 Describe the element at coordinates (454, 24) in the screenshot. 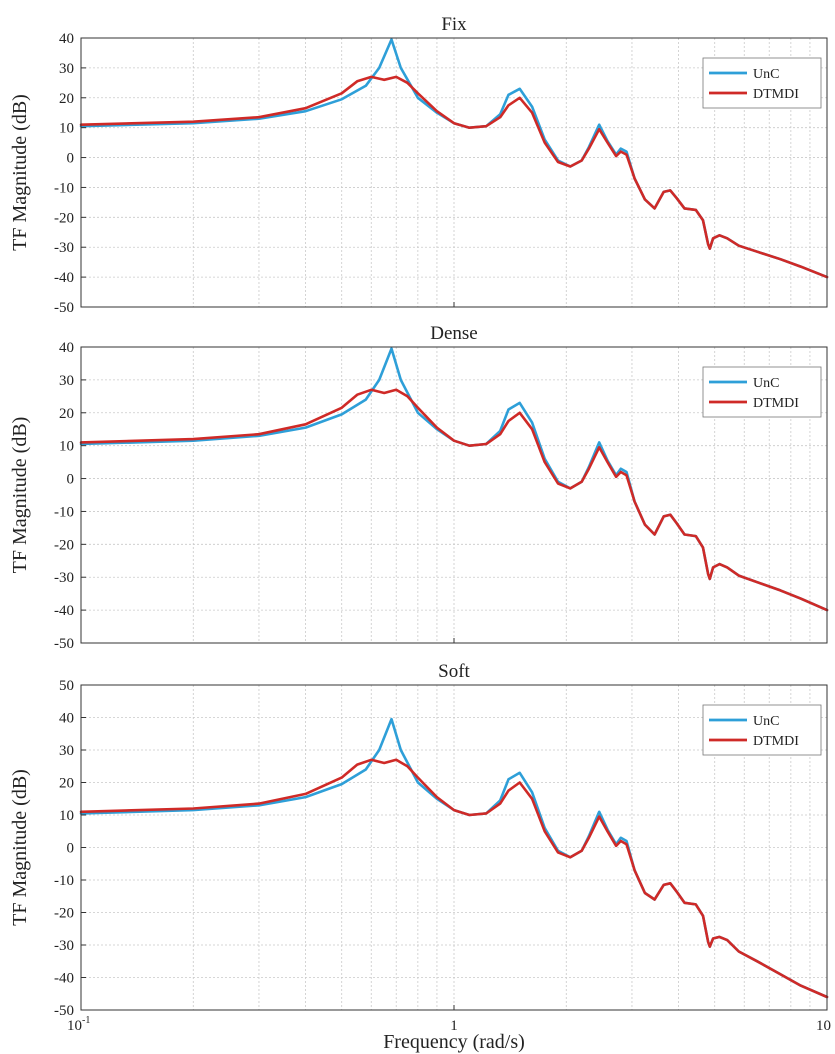

I see `chart-title: Fix` at that location.